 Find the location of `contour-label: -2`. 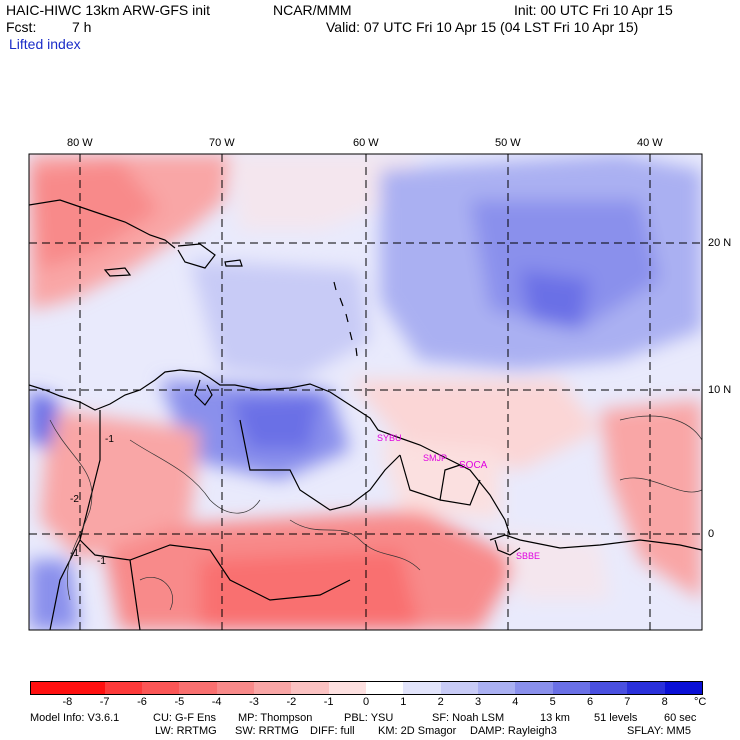

contour-label: -2 is located at coordinates (74, 499).